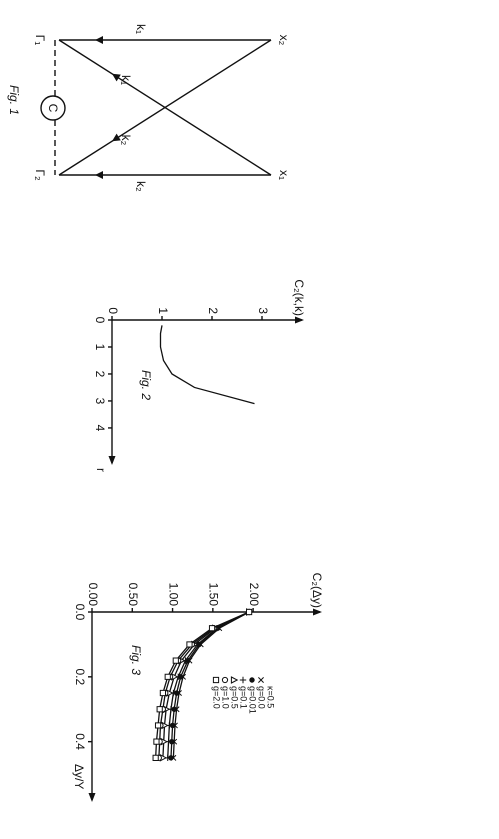 Image resolution: width=499 pixels, height=839 pixels. I want to click on node-label: Γ₁, so click(40, 40).